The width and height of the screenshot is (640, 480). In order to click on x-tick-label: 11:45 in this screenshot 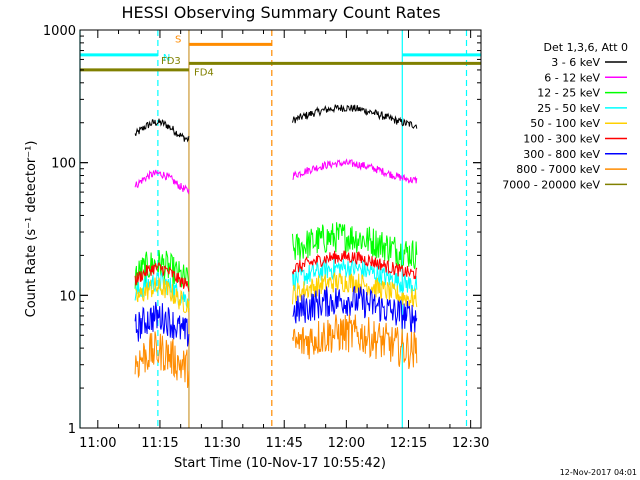, I will do `click(283, 443)`.